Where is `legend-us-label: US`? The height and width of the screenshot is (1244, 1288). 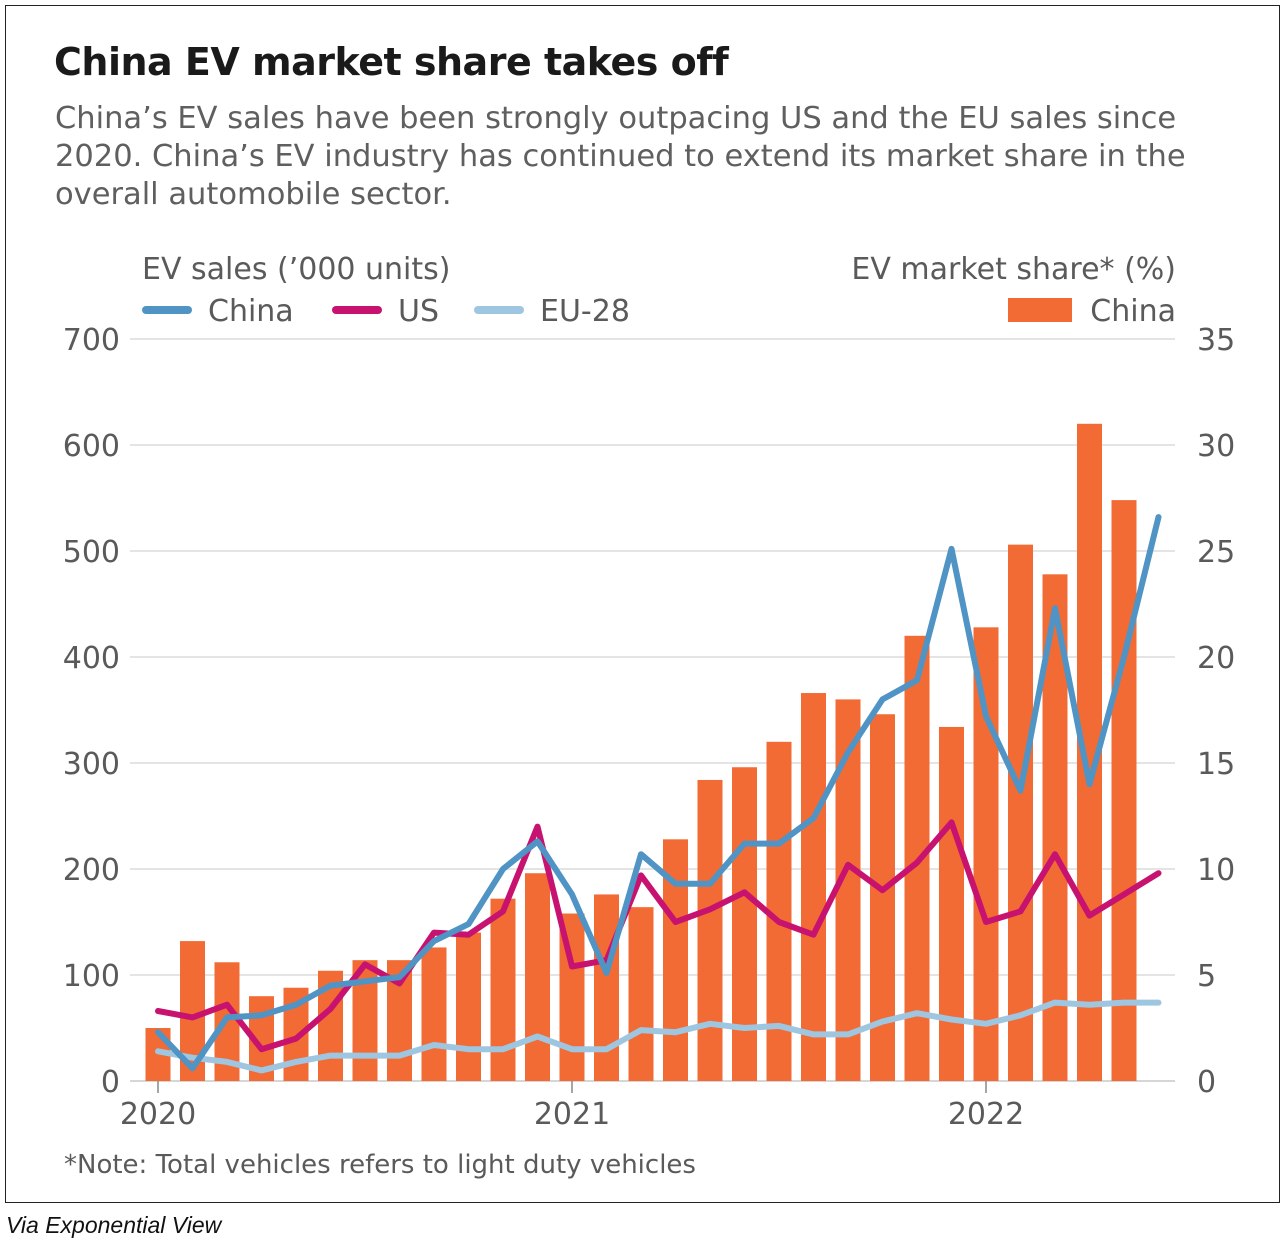 legend-us-label: US is located at coordinates (419, 311).